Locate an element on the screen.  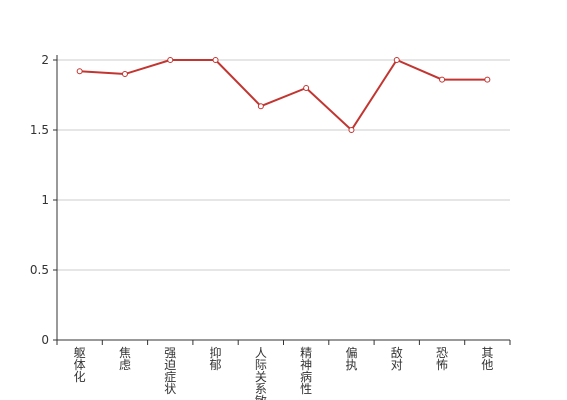
x-tick-label: 精神病性 is located at coordinates (306, 371).